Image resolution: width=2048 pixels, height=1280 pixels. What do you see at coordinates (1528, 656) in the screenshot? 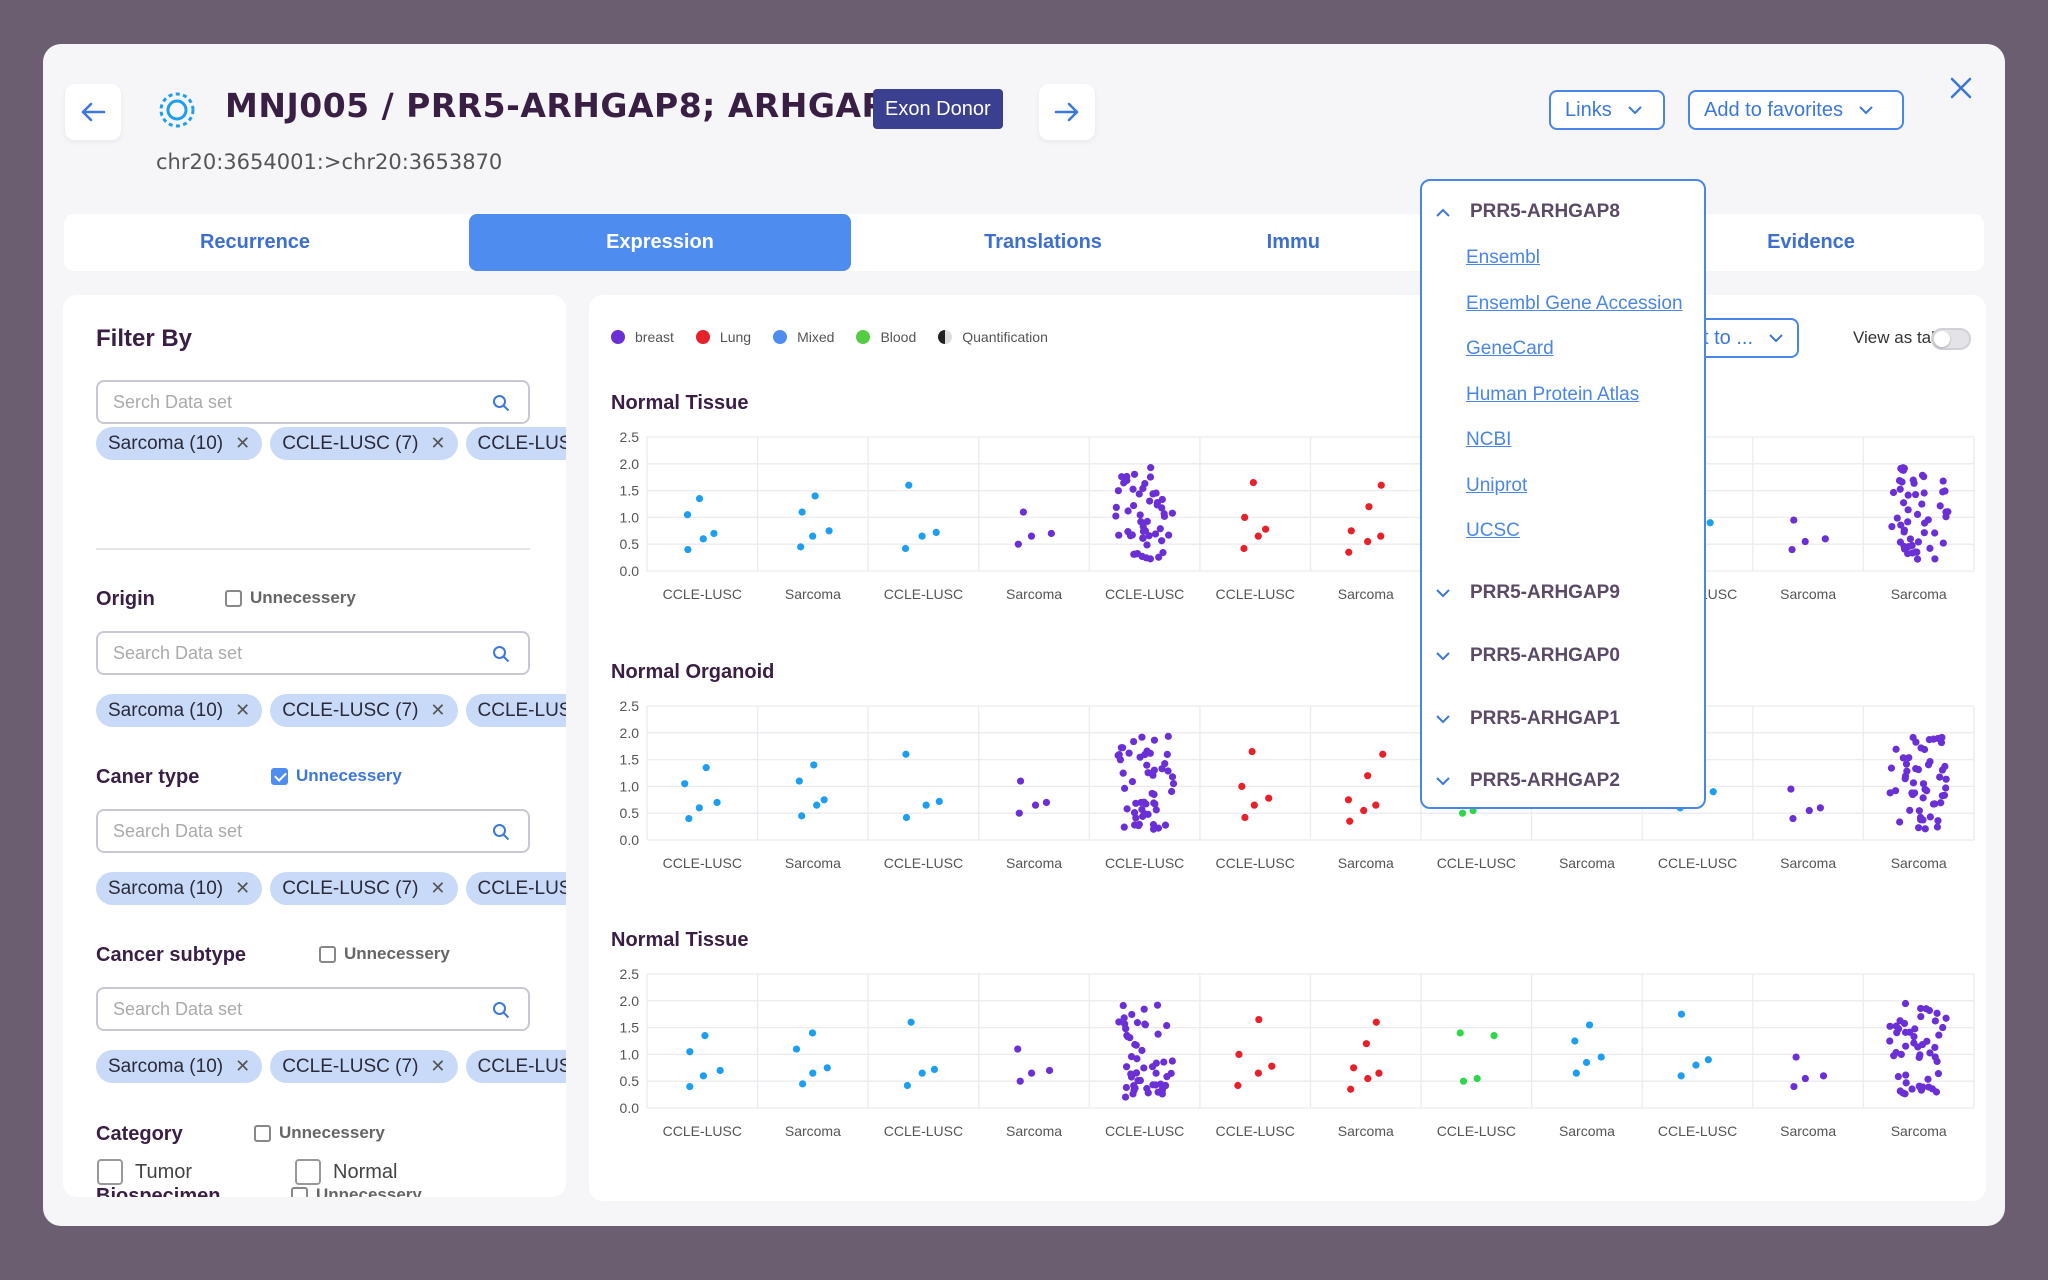
I see `dropdown-group-arhgap0: PRR5-ARHGAP0` at bounding box center [1528, 656].